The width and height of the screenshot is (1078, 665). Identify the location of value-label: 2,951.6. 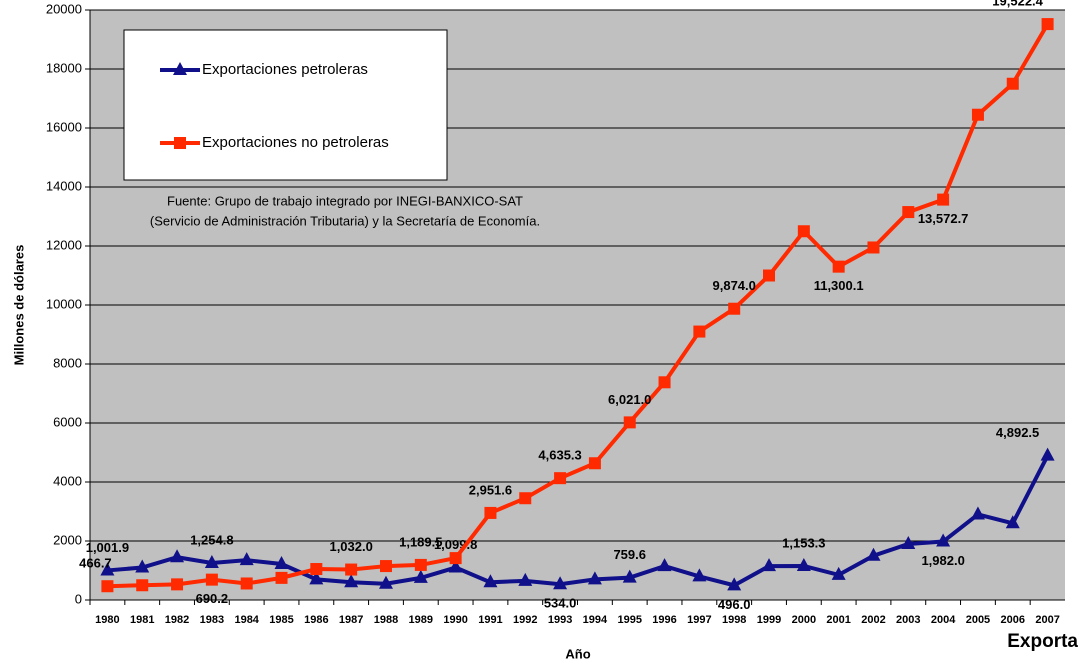
(490, 489).